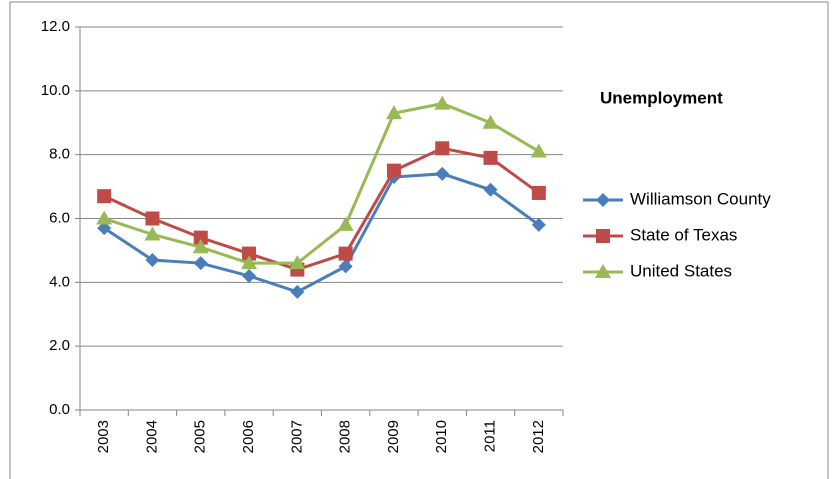  I want to click on x-tick-label: 2007, so click(296, 436).